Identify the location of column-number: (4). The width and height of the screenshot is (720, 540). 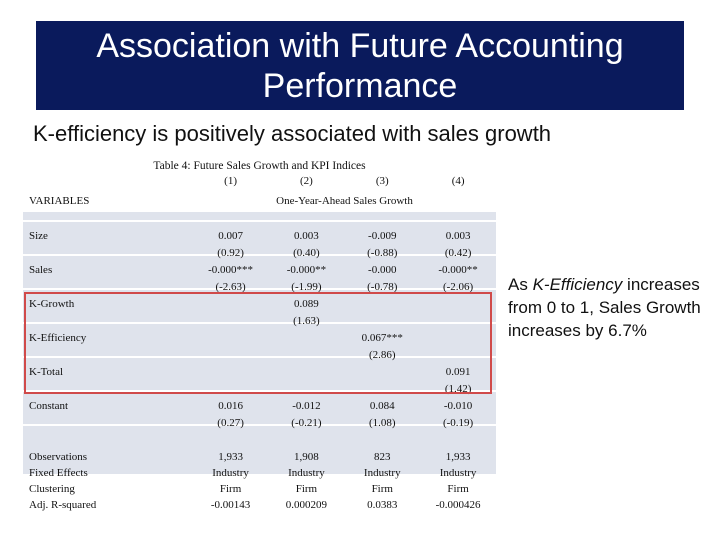
(458, 181).